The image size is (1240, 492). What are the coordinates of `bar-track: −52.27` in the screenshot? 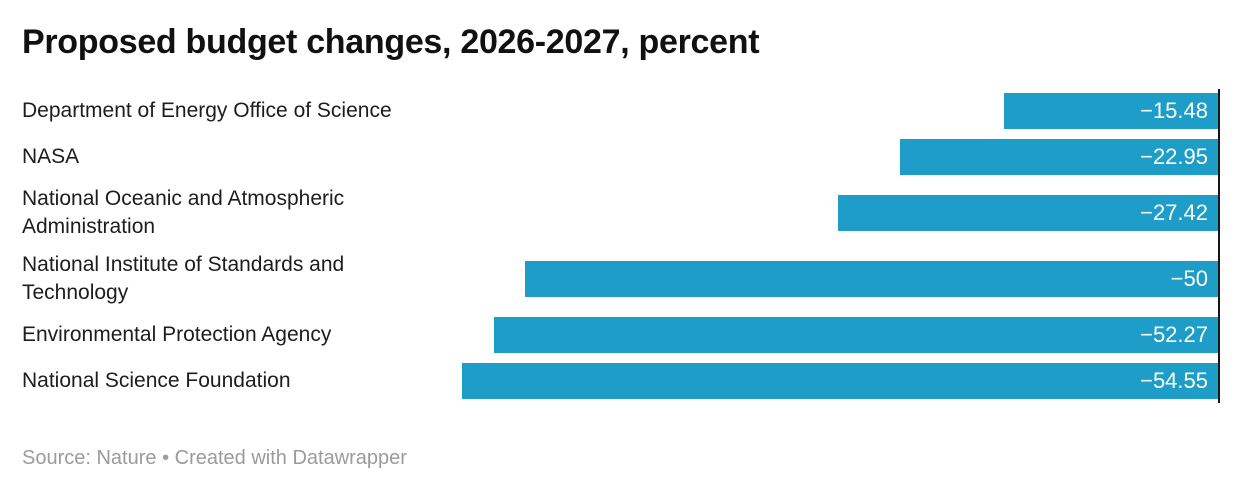 It's located at (840, 335).